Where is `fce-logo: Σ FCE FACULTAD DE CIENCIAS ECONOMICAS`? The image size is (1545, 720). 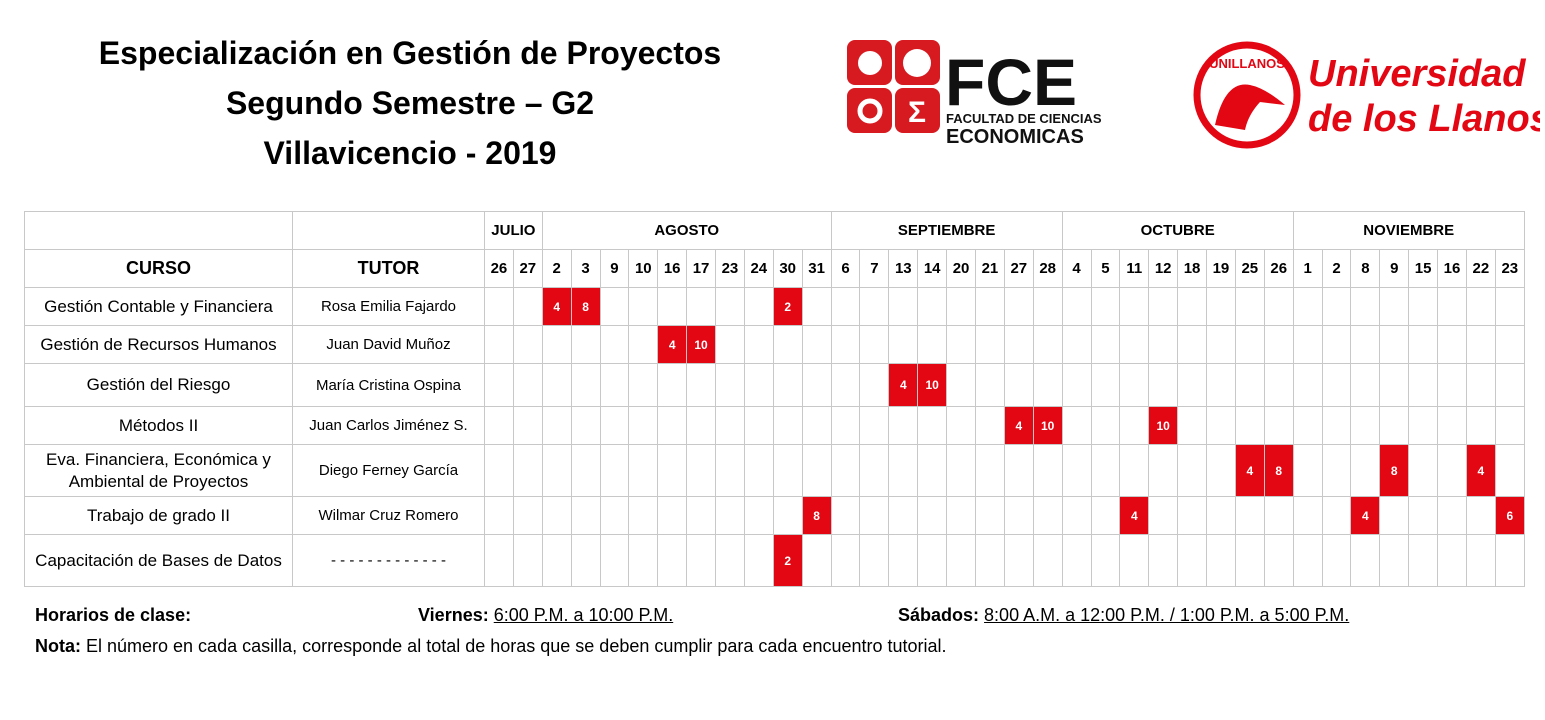 fce-logo: Σ FCE FACULTAD DE CIENCIAS ECONOMICAS is located at coordinates (974, 94).